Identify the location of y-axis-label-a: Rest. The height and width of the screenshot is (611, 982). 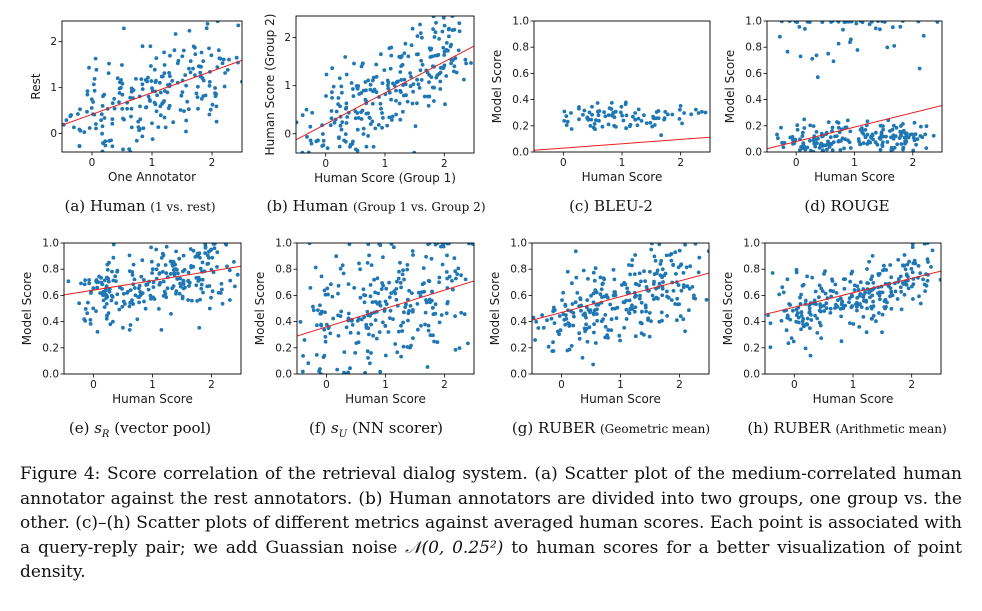
(36, 86).